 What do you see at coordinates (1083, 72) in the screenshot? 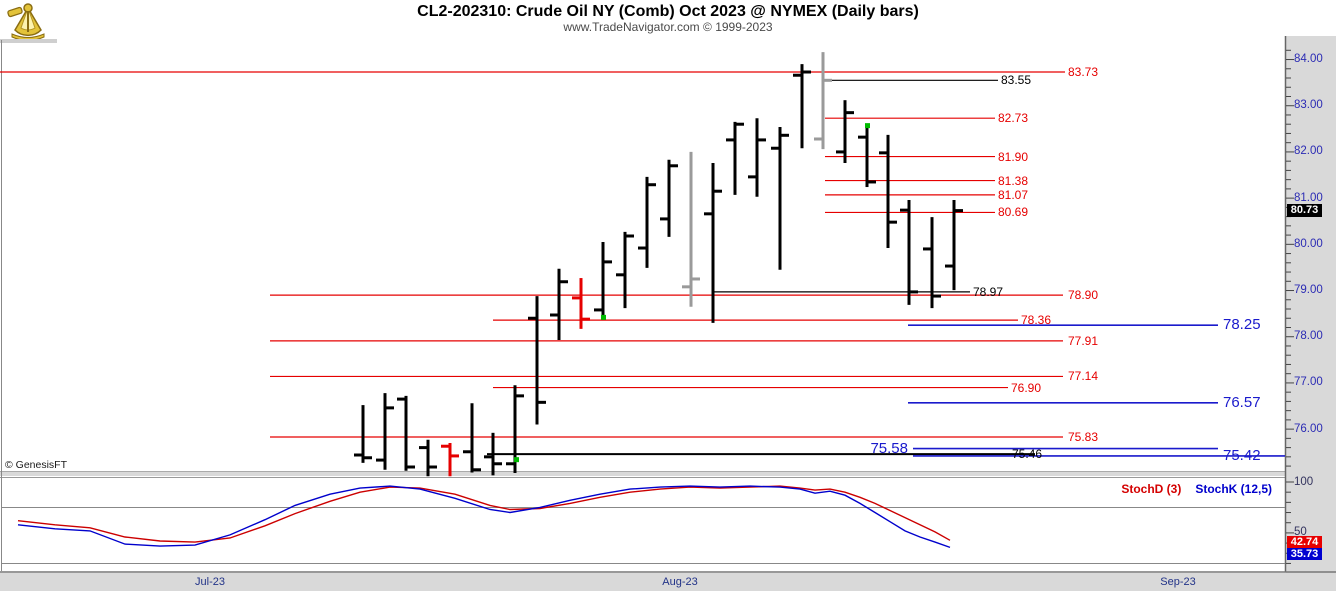
I see `level-label-83.73: 83.73` at bounding box center [1083, 72].